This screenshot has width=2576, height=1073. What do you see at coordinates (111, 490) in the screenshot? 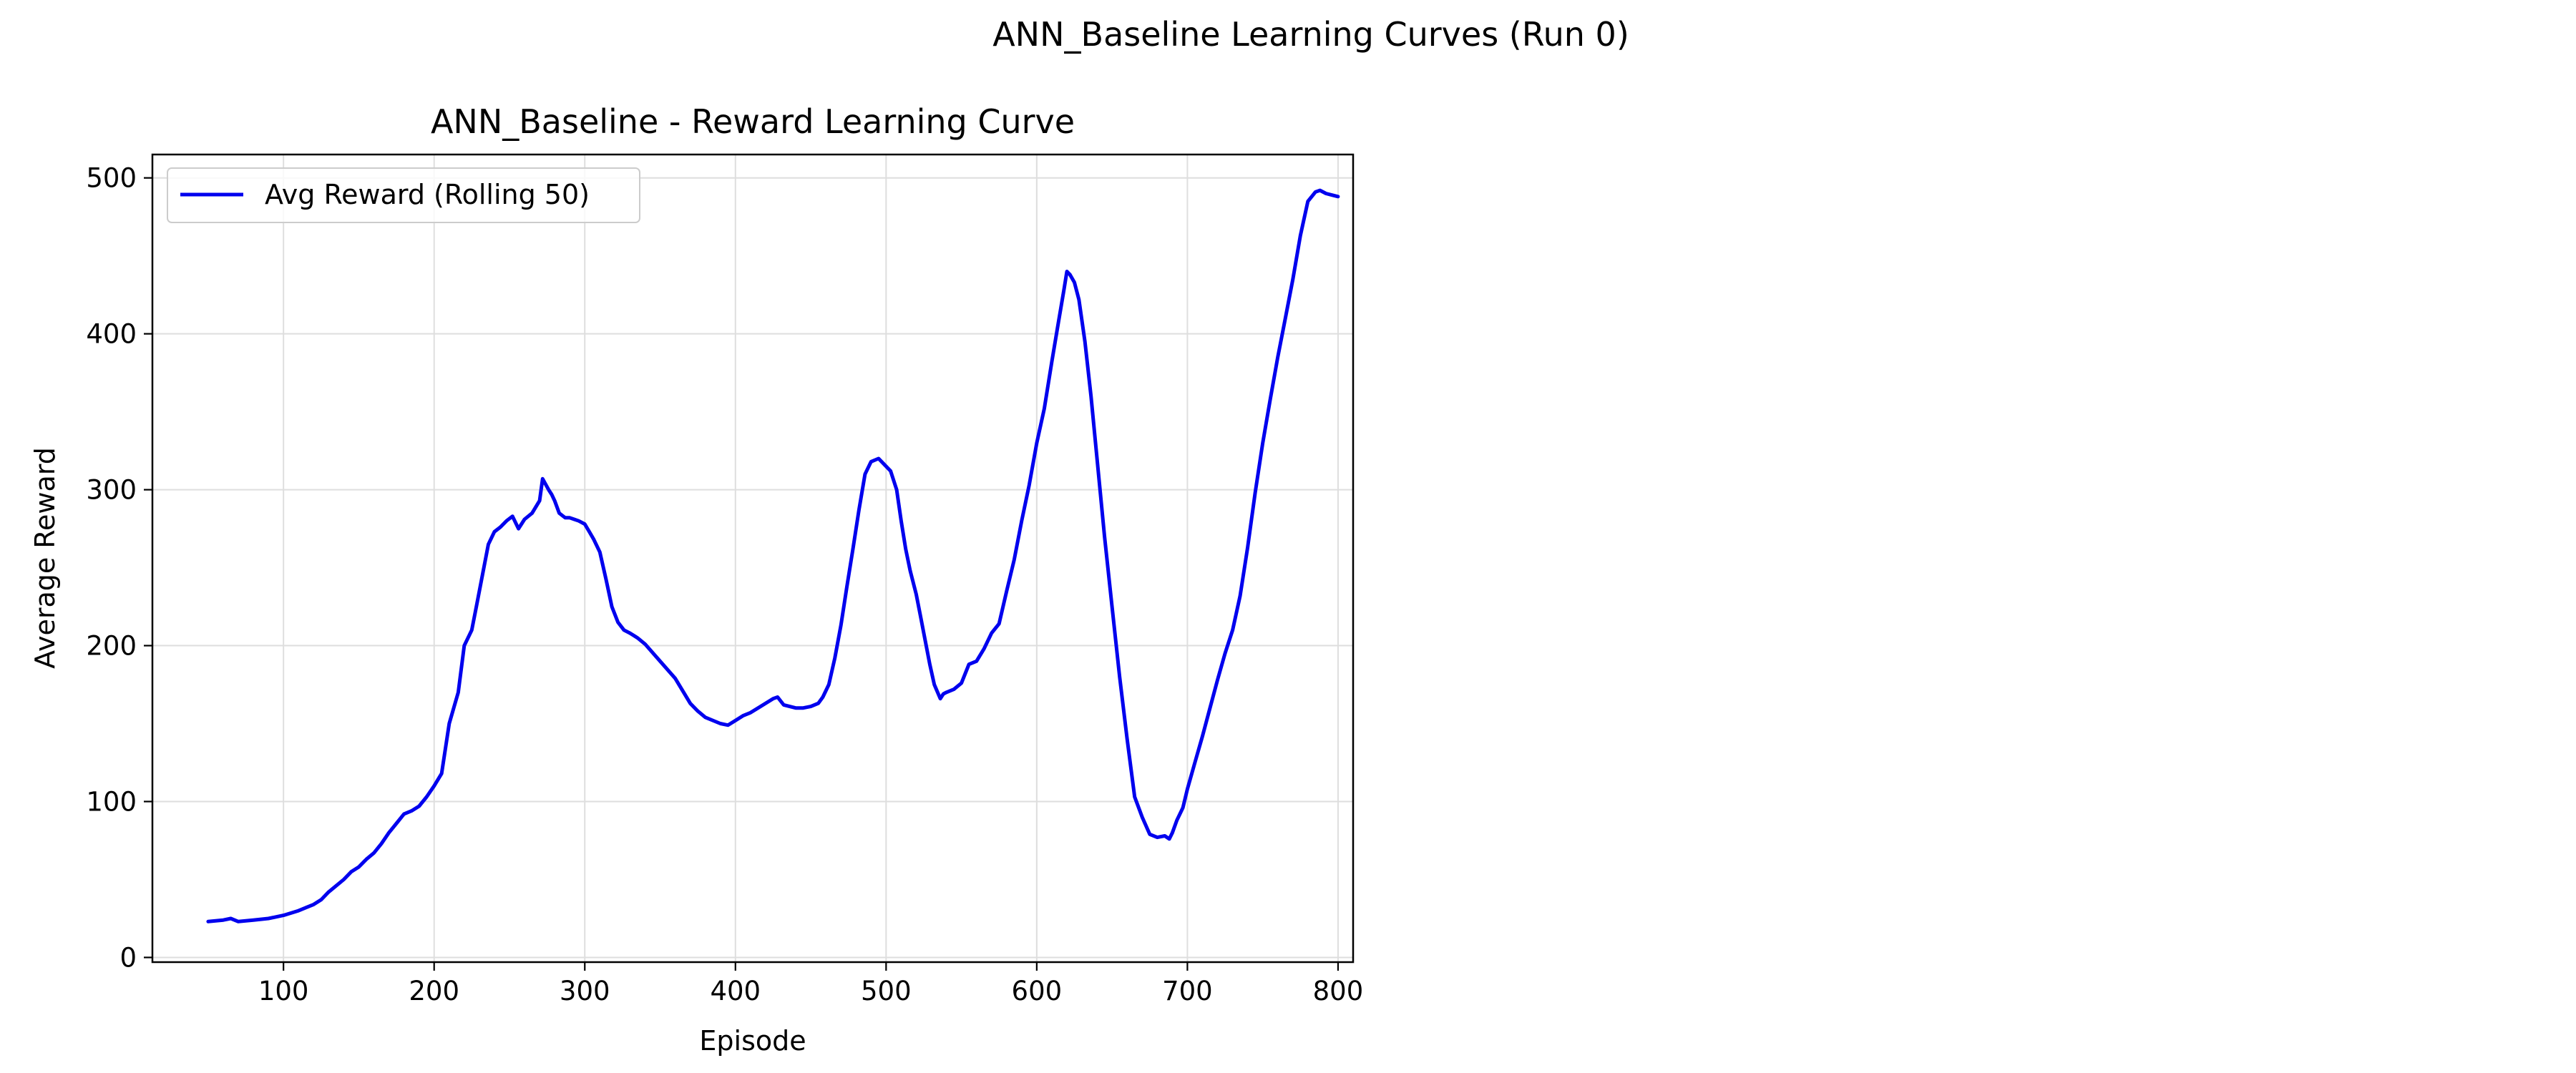
I see `y-tick-label: 300` at bounding box center [111, 490].